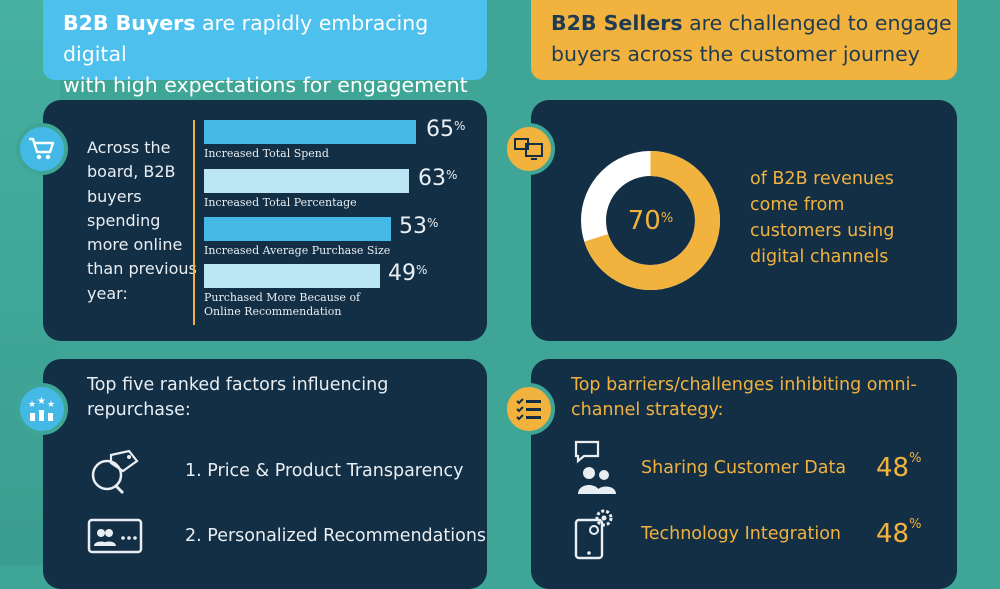 This screenshot has height=589, width=1000. Describe the element at coordinates (266, 153) in the screenshot. I see `bar-1-label: Increased Total Spend` at that location.